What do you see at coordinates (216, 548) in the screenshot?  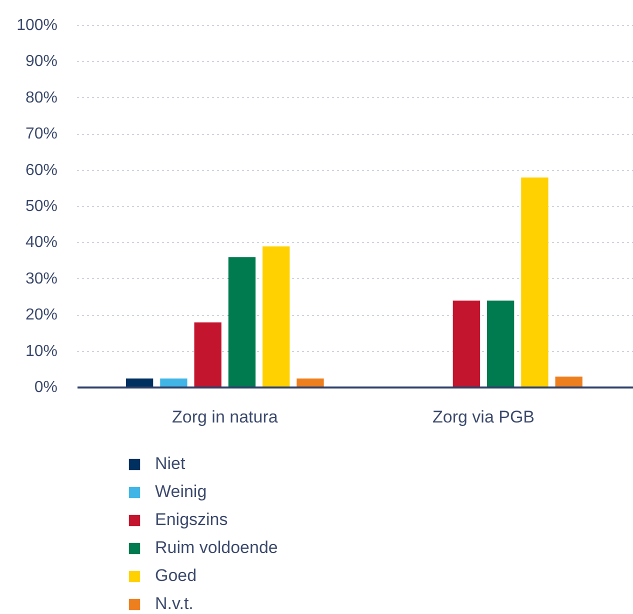 I see `legend-label: Ruim voldoende` at bounding box center [216, 548].